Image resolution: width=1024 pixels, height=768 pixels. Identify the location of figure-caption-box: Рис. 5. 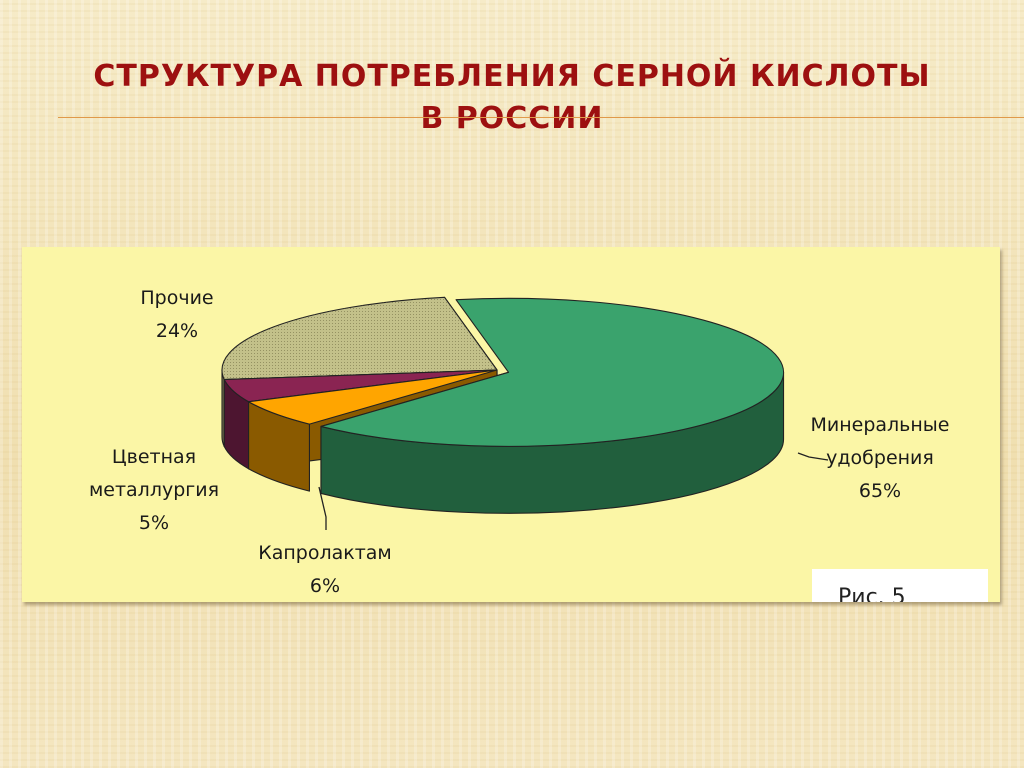
(900, 585).